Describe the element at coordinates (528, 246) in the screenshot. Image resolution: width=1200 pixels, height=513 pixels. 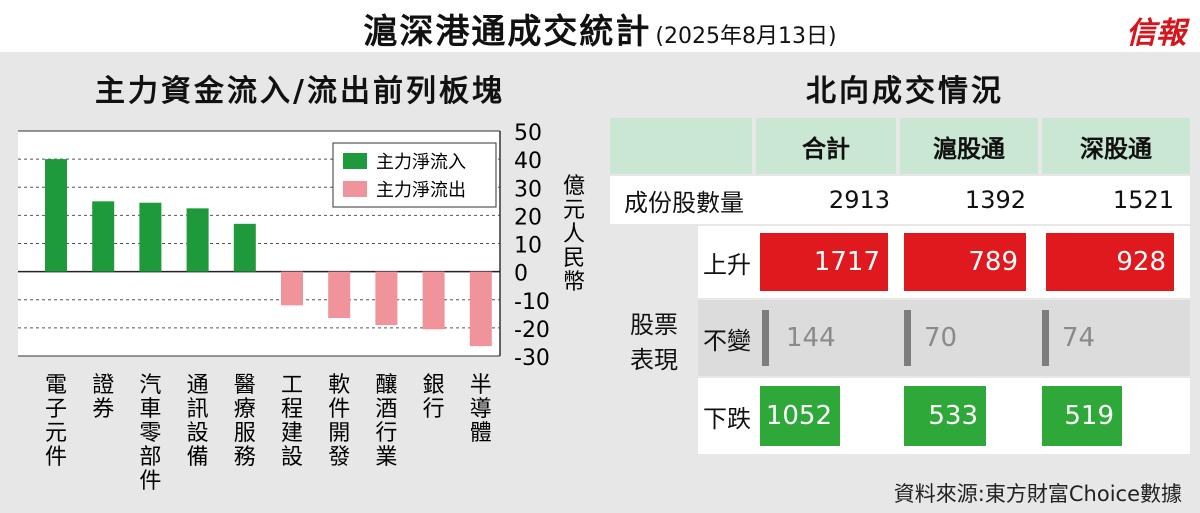
I see `y-tick-label: 10` at that location.